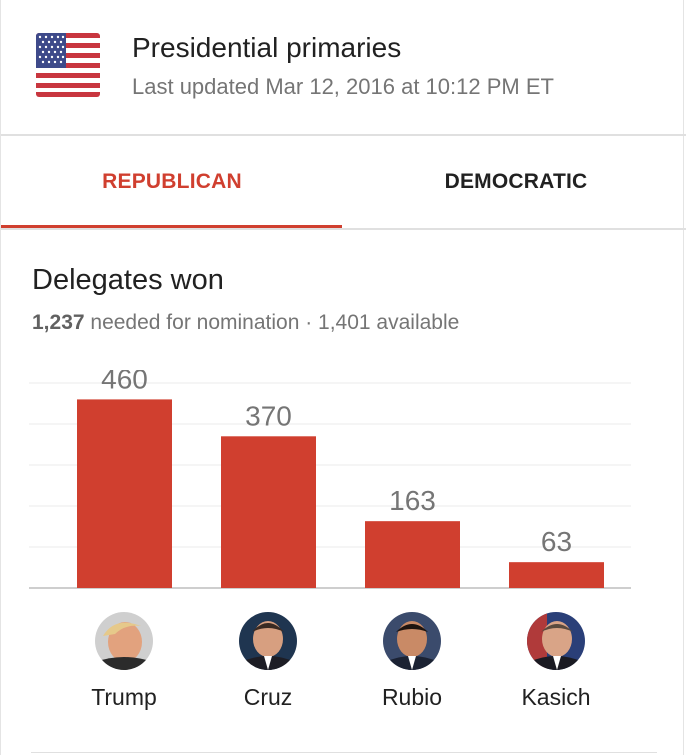 The width and height of the screenshot is (686, 755). Describe the element at coordinates (124, 697) in the screenshot. I see `candidate-name: Trump` at that location.